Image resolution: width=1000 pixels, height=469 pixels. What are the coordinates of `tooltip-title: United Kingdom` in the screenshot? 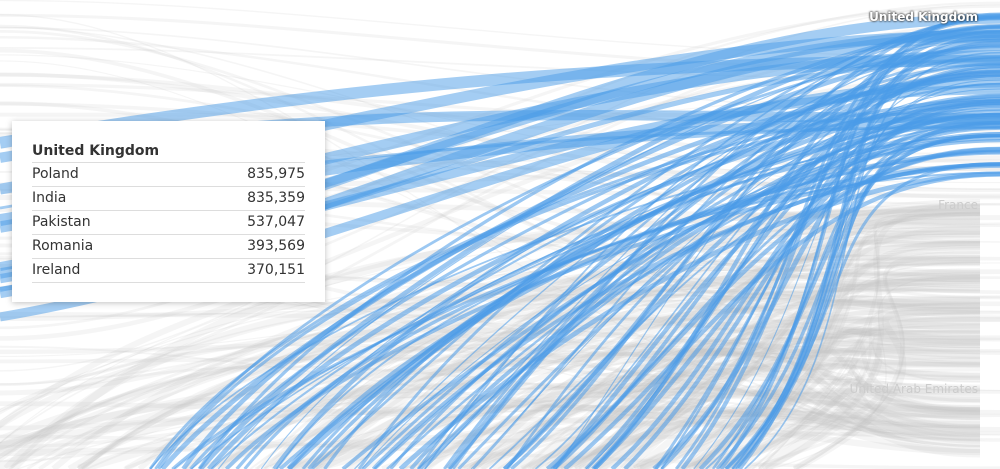 It's located at (168, 151).